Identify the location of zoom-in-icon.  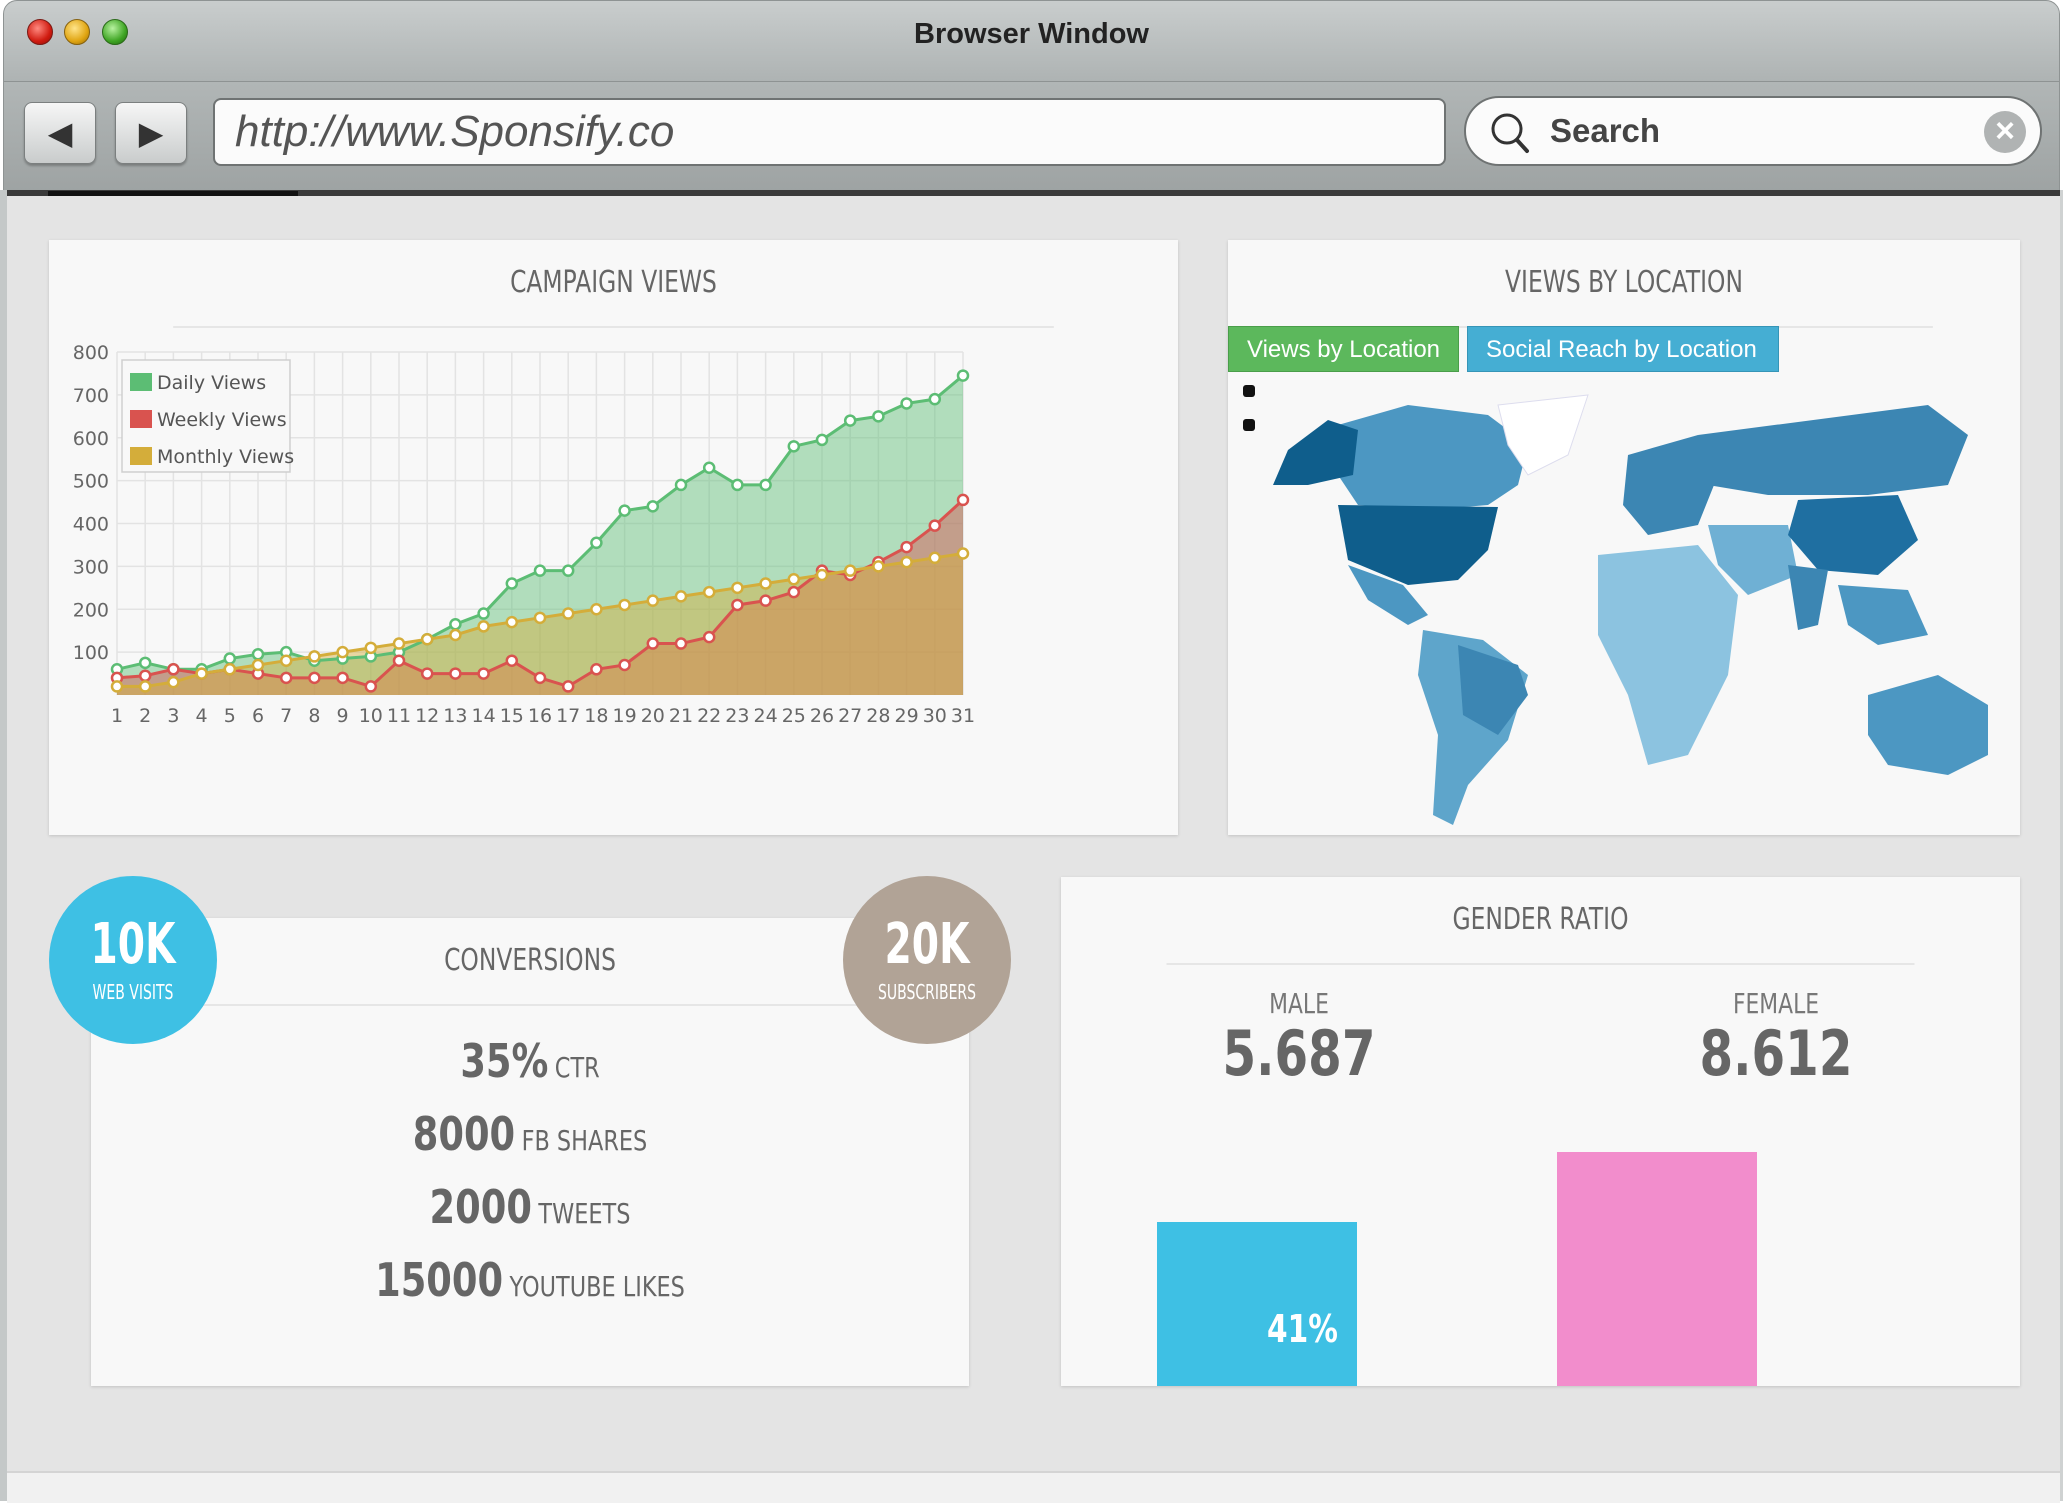
(1249, 391).